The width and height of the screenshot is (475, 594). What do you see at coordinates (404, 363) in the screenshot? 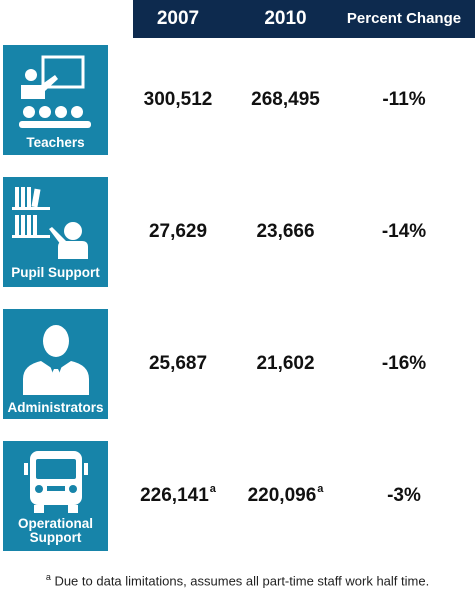
I see `value-percent-change: -16%` at bounding box center [404, 363].